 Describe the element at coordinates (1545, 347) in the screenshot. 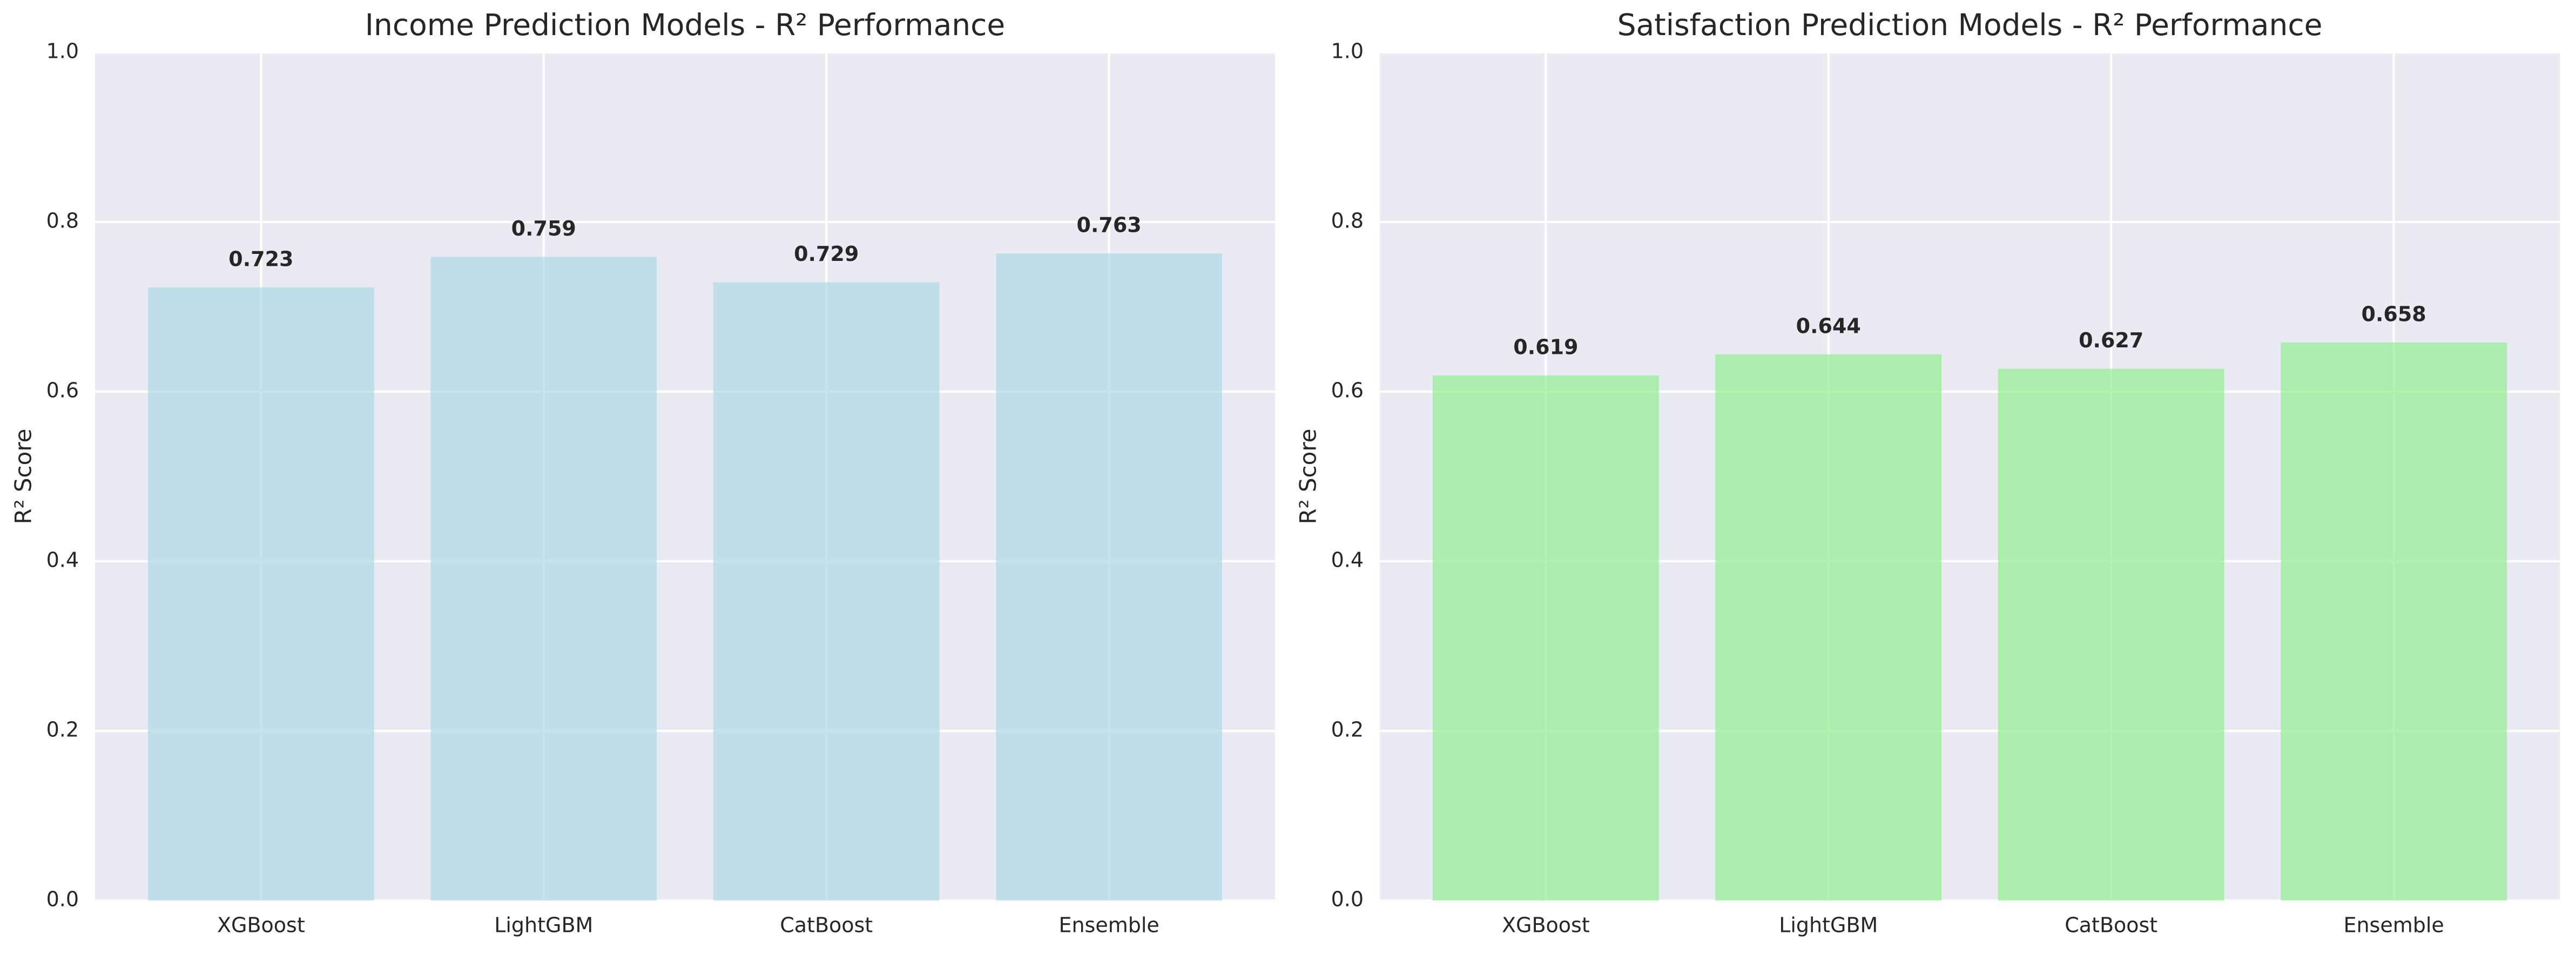

I see `value-label: 0.619` at that location.